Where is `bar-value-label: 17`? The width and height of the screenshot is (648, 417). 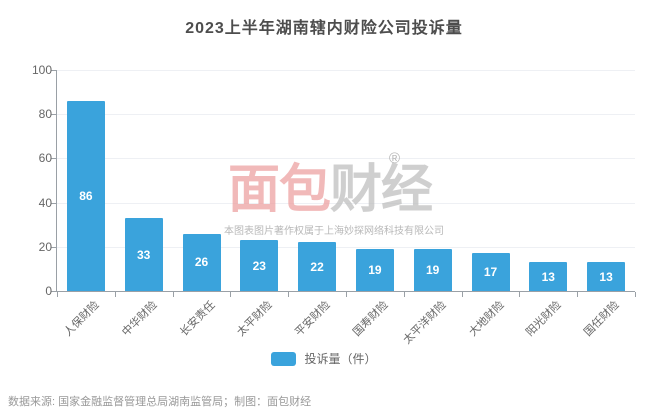 bar-value-label: 17 is located at coordinates (490, 272).